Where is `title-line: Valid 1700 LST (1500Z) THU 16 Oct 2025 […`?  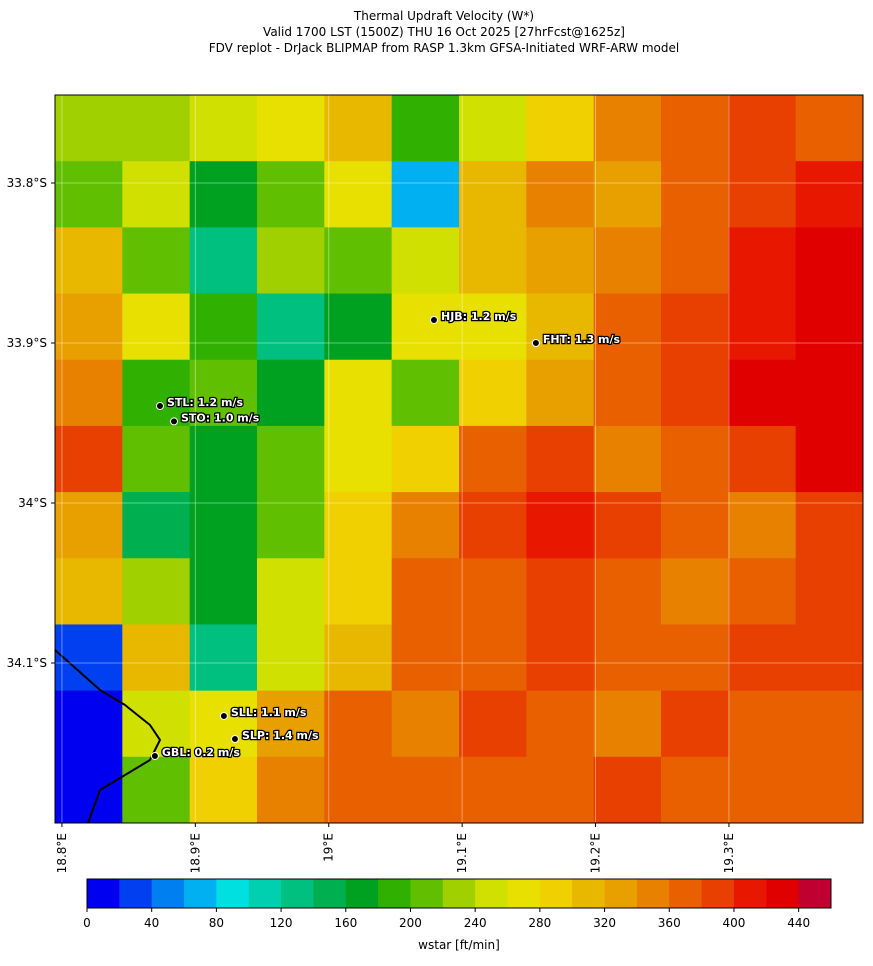
title-line: Valid 1700 LST (1500Z) THU 16 Oct 2025 [… is located at coordinates (444, 32).